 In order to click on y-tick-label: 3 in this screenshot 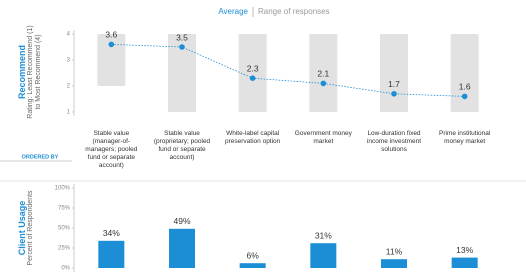, I will do `click(69, 61)`.